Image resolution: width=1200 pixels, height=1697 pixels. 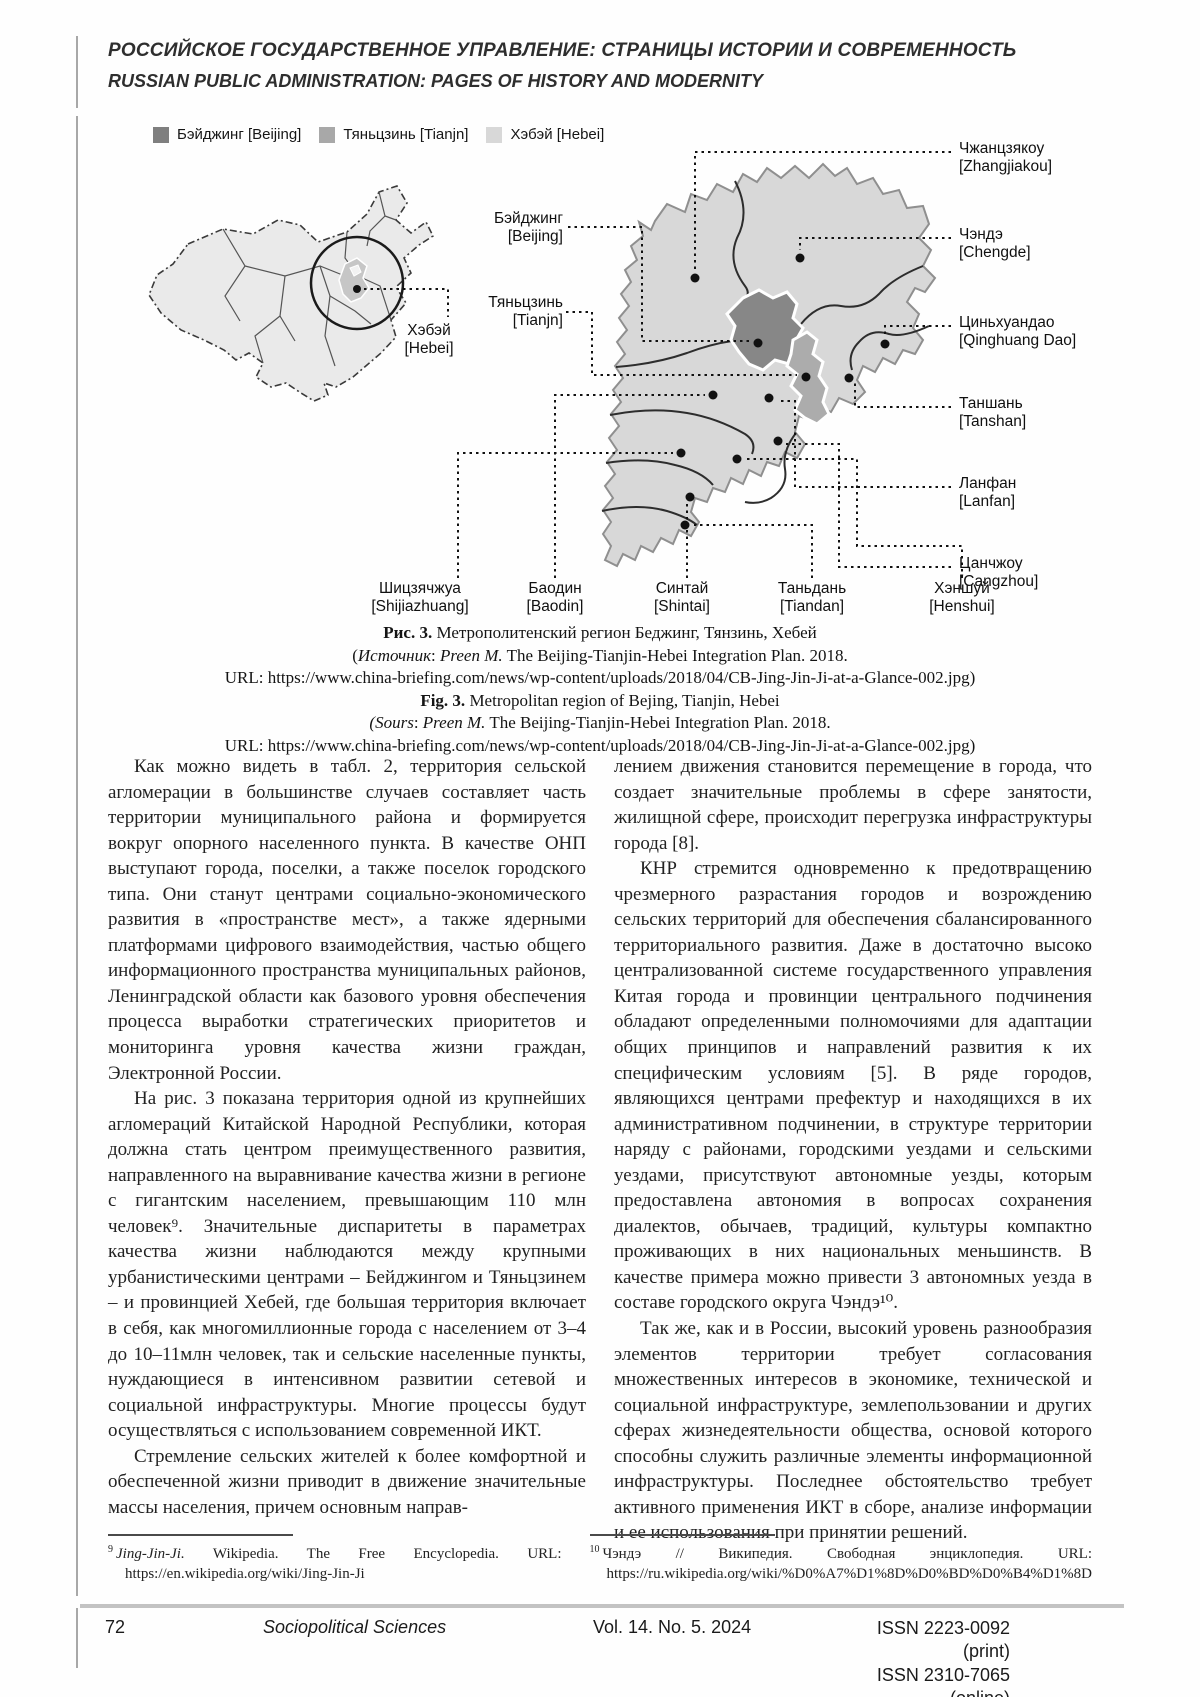 I want to click on dot-lanfan, so click(x=769, y=398).